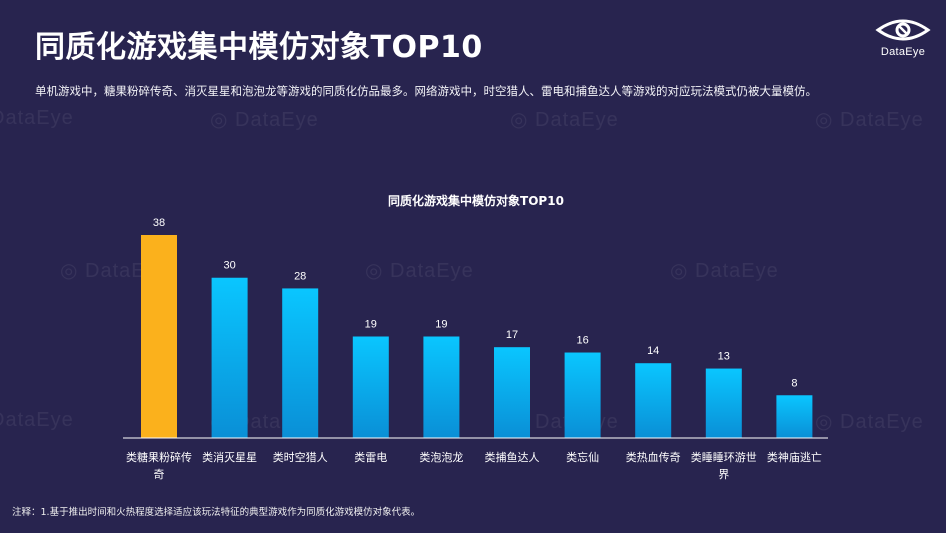 The height and width of the screenshot is (533, 946). I want to click on data-label: 8, so click(794, 383).